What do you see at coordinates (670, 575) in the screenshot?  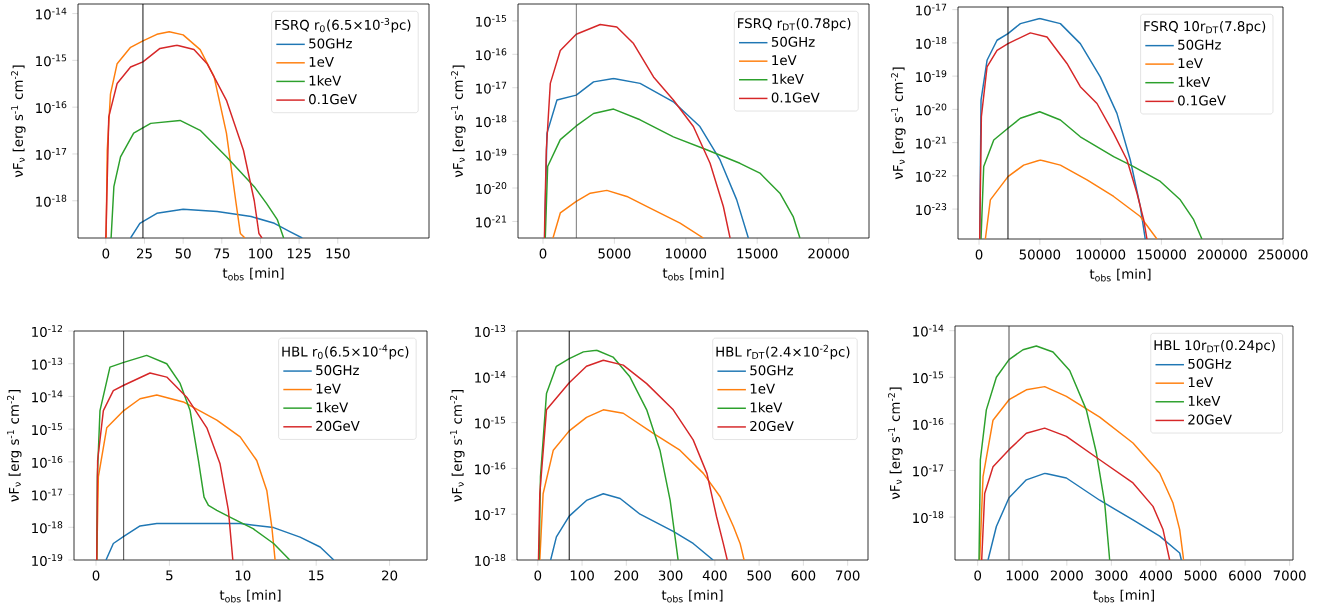 I see `x-tick-label: 300` at bounding box center [670, 575].